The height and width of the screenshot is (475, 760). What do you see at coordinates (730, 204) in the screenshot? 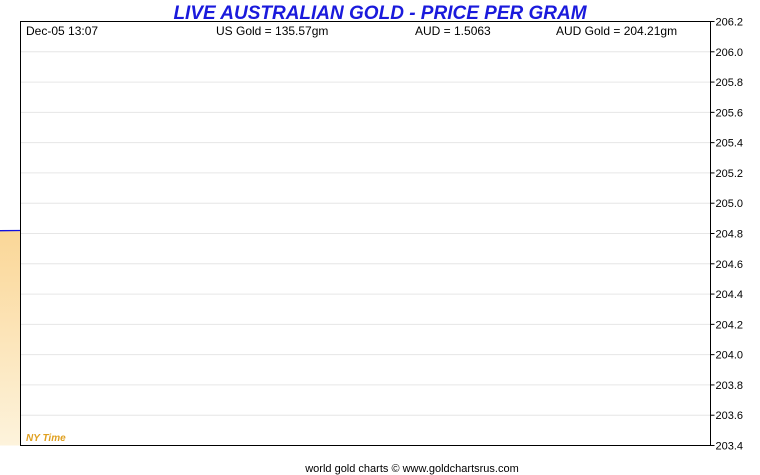
I see `y-tick-label: 205.0` at bounding box center [730, 204].